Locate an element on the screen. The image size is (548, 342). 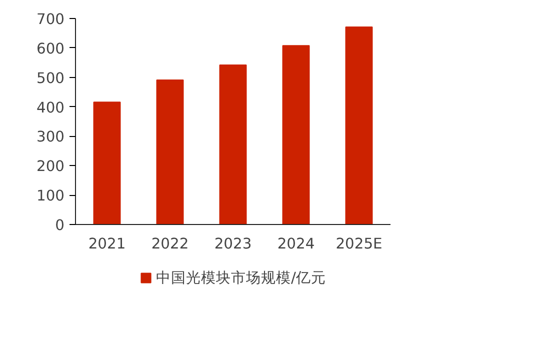
y-tick-label: 300 is located at coordinates (50, 137).